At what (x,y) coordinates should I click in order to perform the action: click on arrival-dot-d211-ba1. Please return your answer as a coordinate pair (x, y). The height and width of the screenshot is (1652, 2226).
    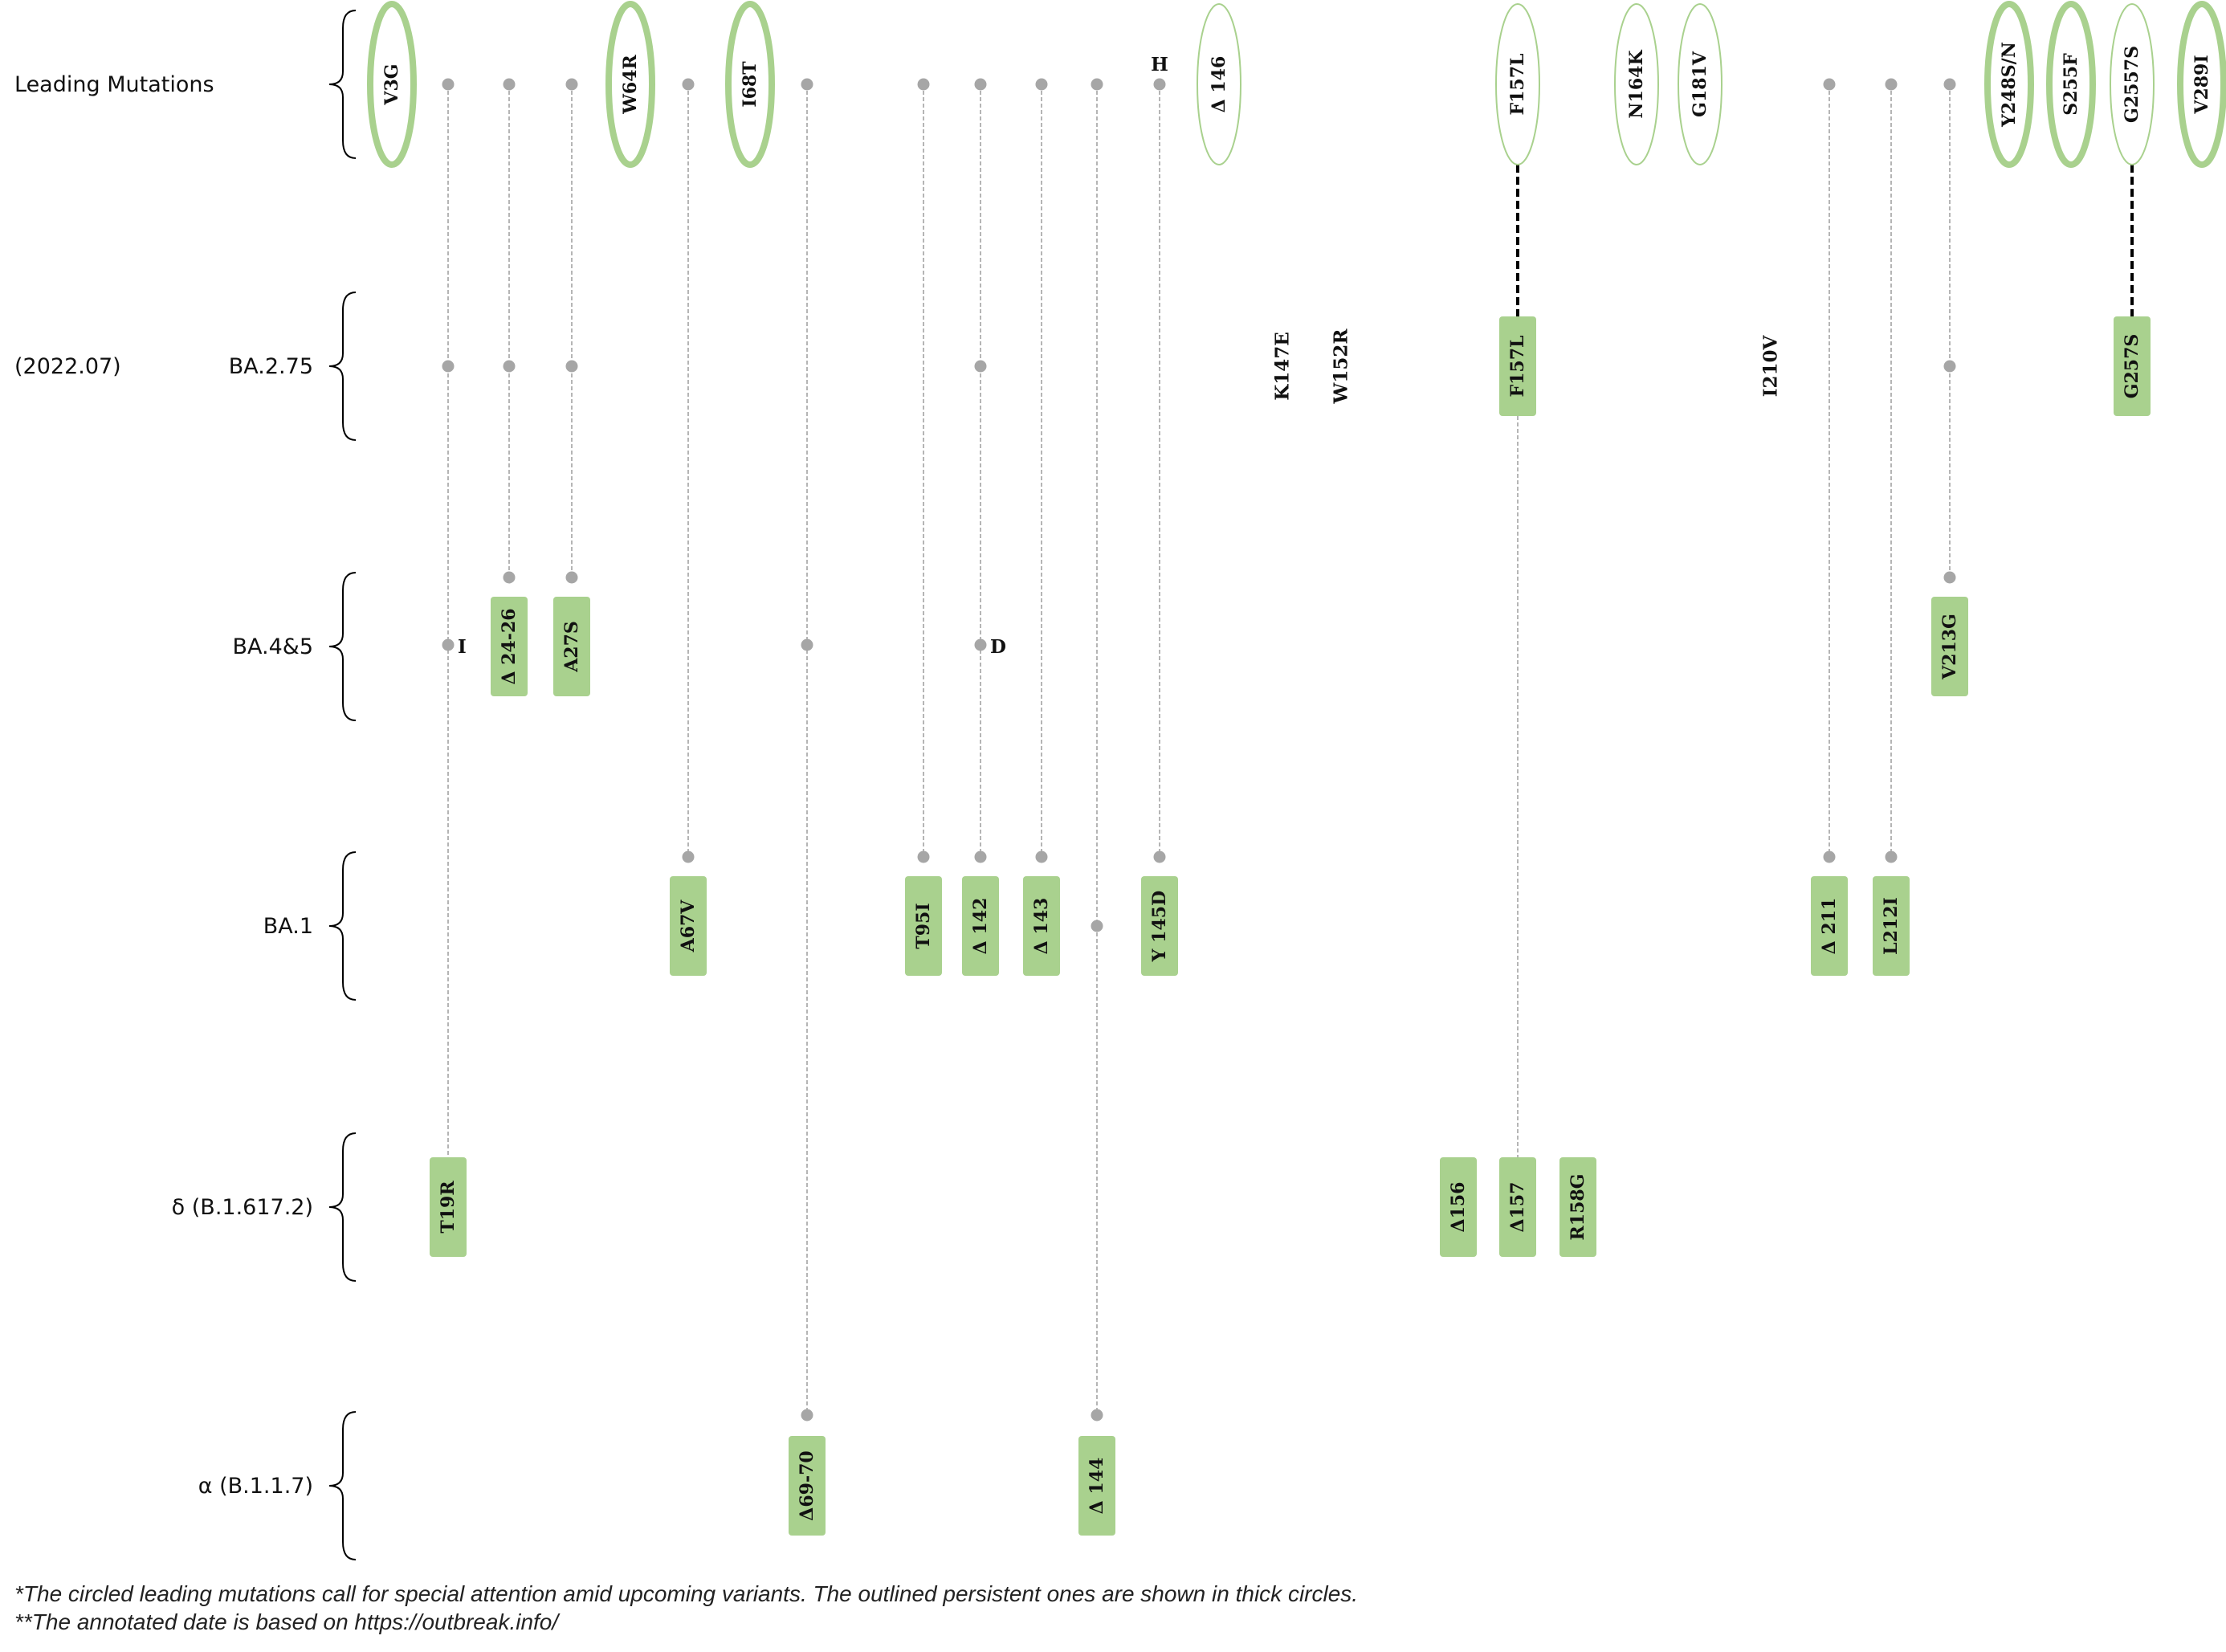
    Looking at the image, I should click on (1829, 856).